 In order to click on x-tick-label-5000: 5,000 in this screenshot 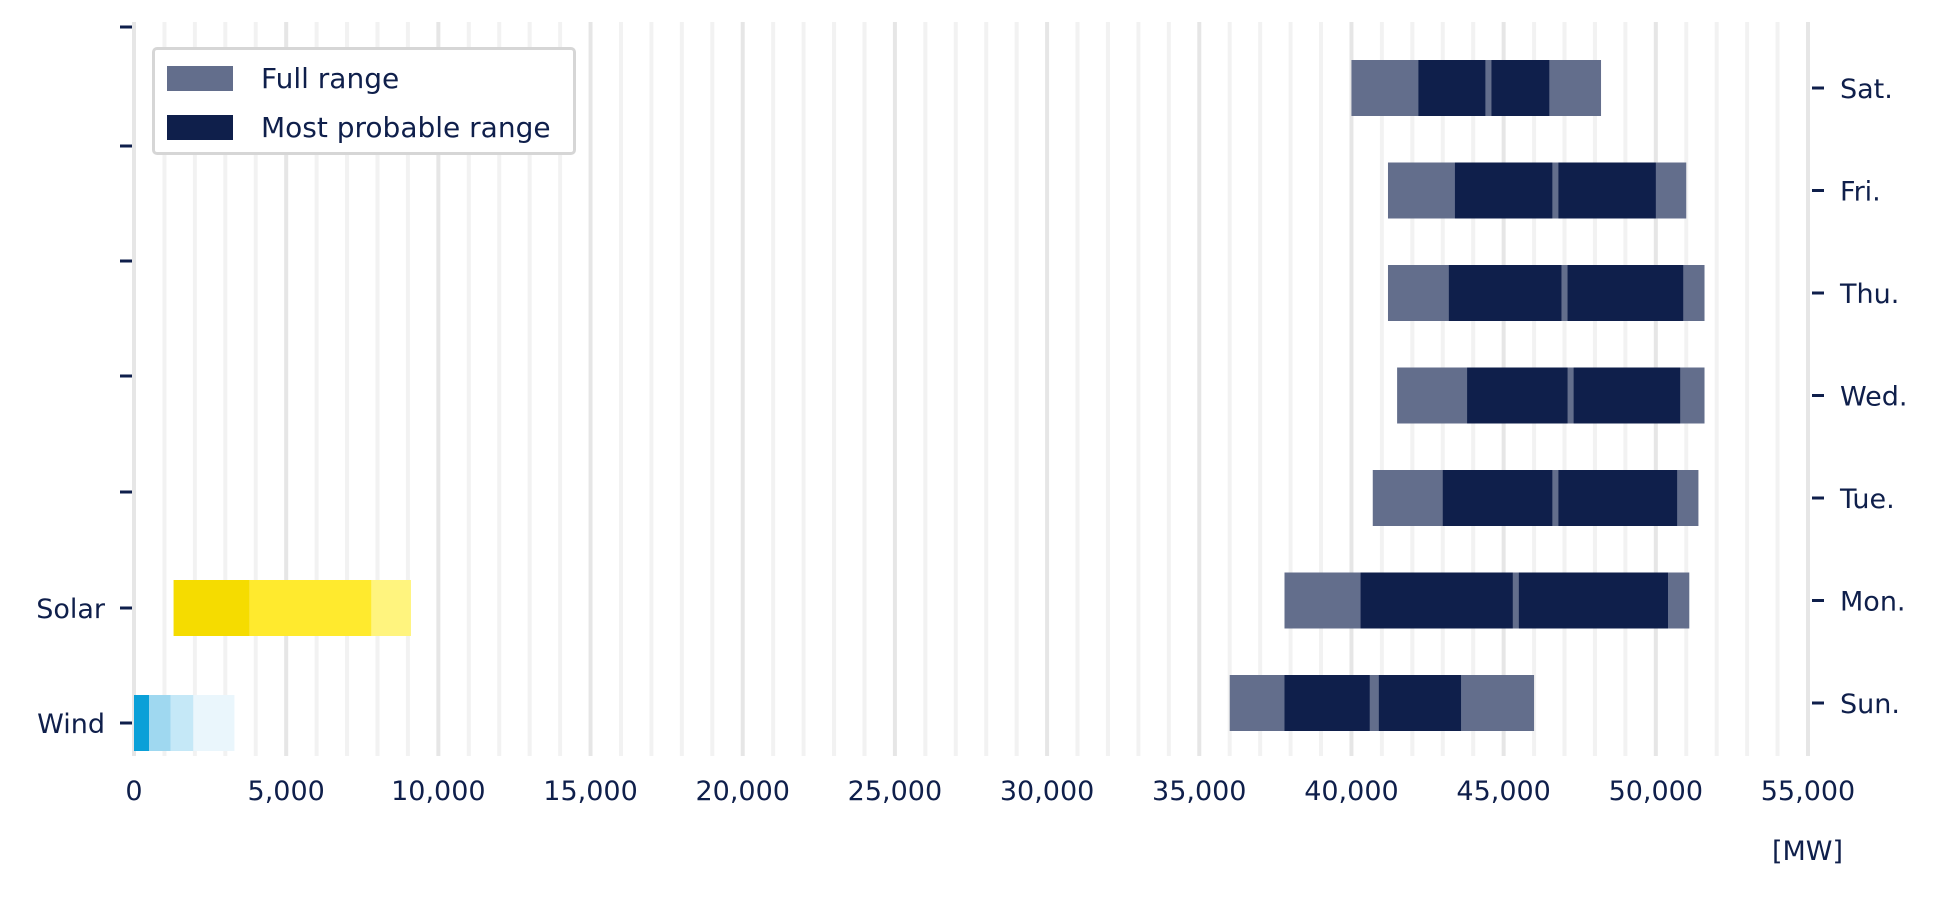, I will do `click(286, 791)`.